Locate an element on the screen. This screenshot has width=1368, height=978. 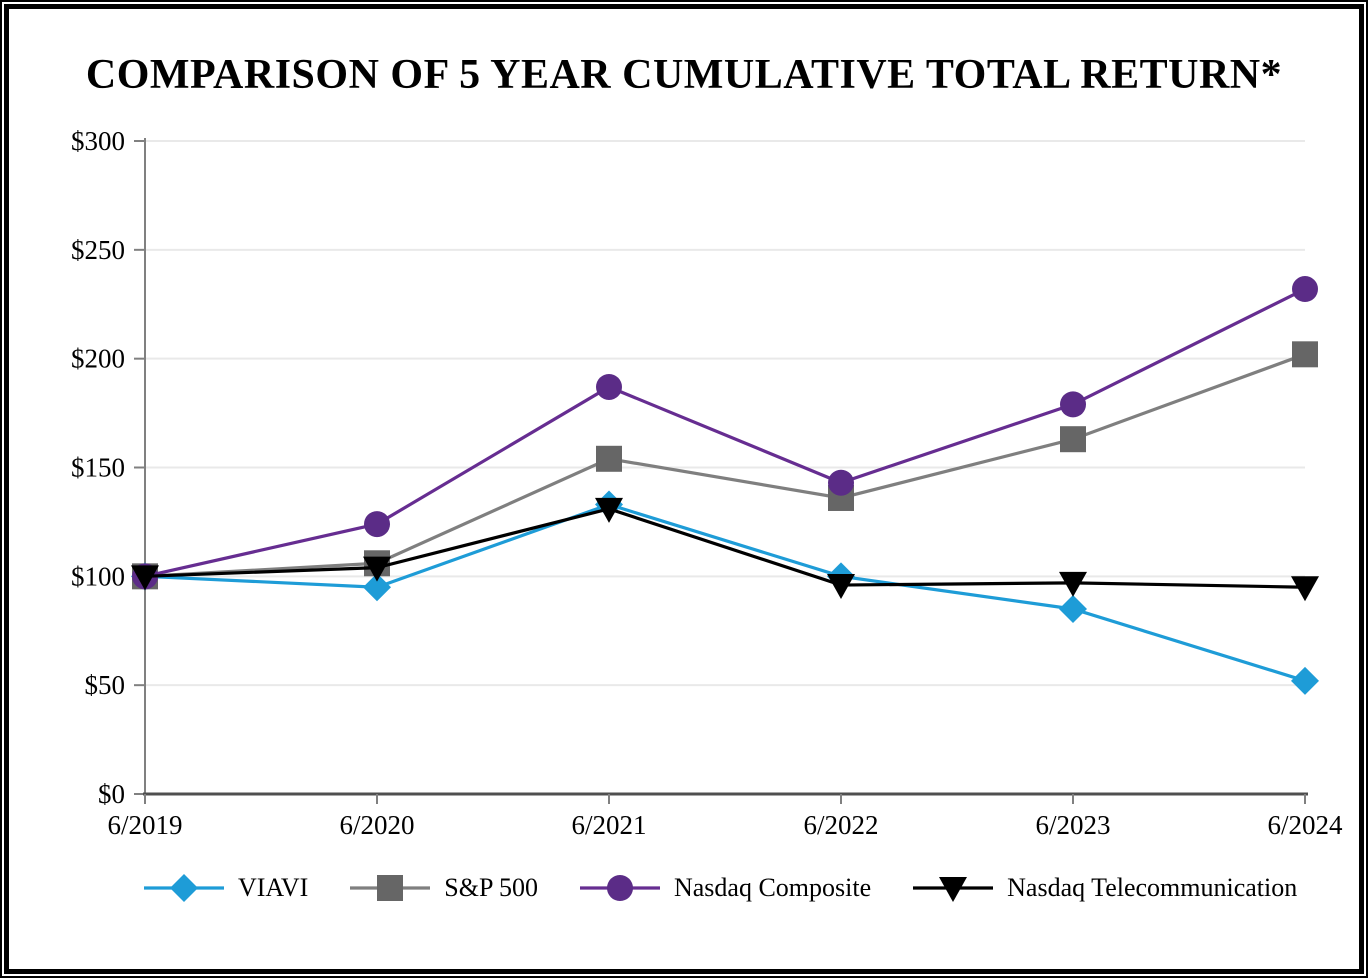
legend-marker-shape-nasdaq-composite is located at coordinates (619, 888).